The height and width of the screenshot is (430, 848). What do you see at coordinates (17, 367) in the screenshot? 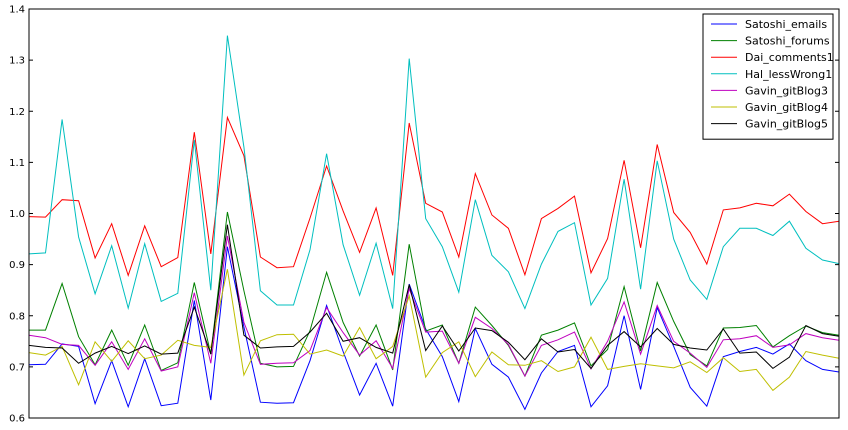
I see `y-tick-label: 0.7` at bounding box center [17, 367].